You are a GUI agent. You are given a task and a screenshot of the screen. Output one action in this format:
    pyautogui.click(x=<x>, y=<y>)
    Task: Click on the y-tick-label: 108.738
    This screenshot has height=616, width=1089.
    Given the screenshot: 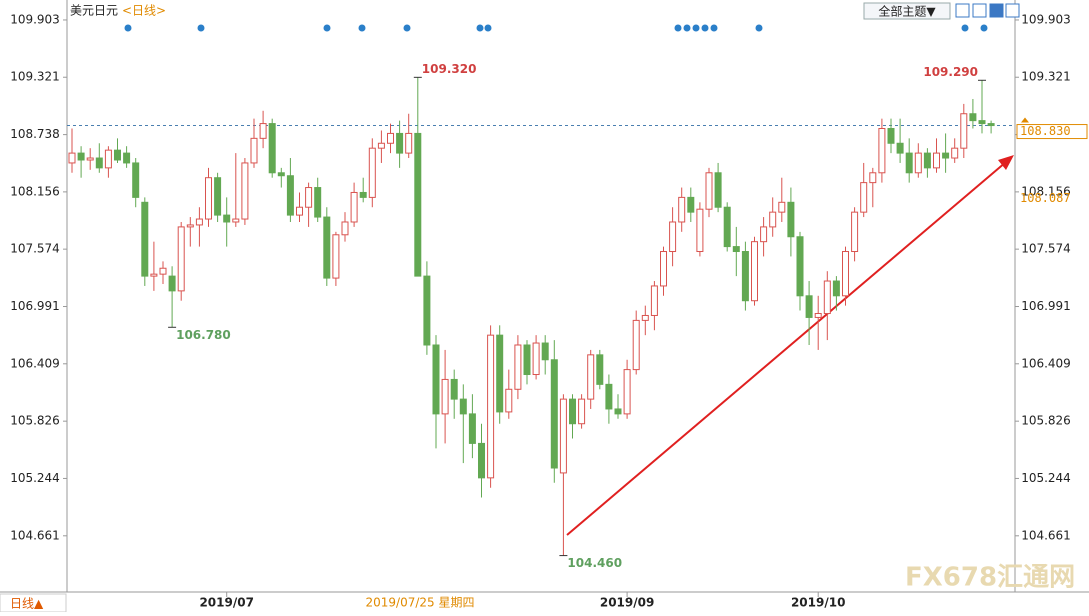 What is the action you would take?
    pyautogui.click(x=35, y=134)
    